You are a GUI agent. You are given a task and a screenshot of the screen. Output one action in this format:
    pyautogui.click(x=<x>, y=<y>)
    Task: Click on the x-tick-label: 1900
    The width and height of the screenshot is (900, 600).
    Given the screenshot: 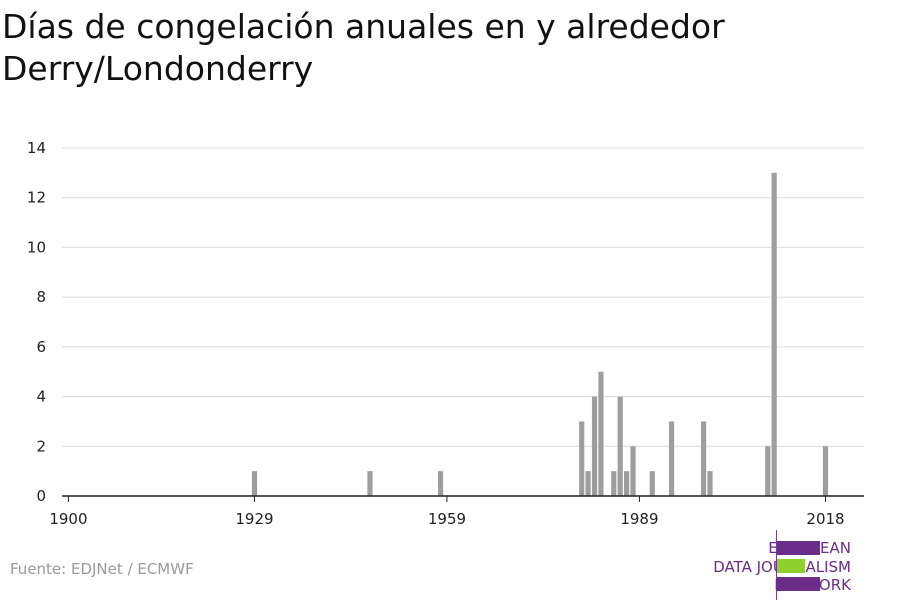 What is the action you would take?
    pyautogui.click(x=68, y=519)
    